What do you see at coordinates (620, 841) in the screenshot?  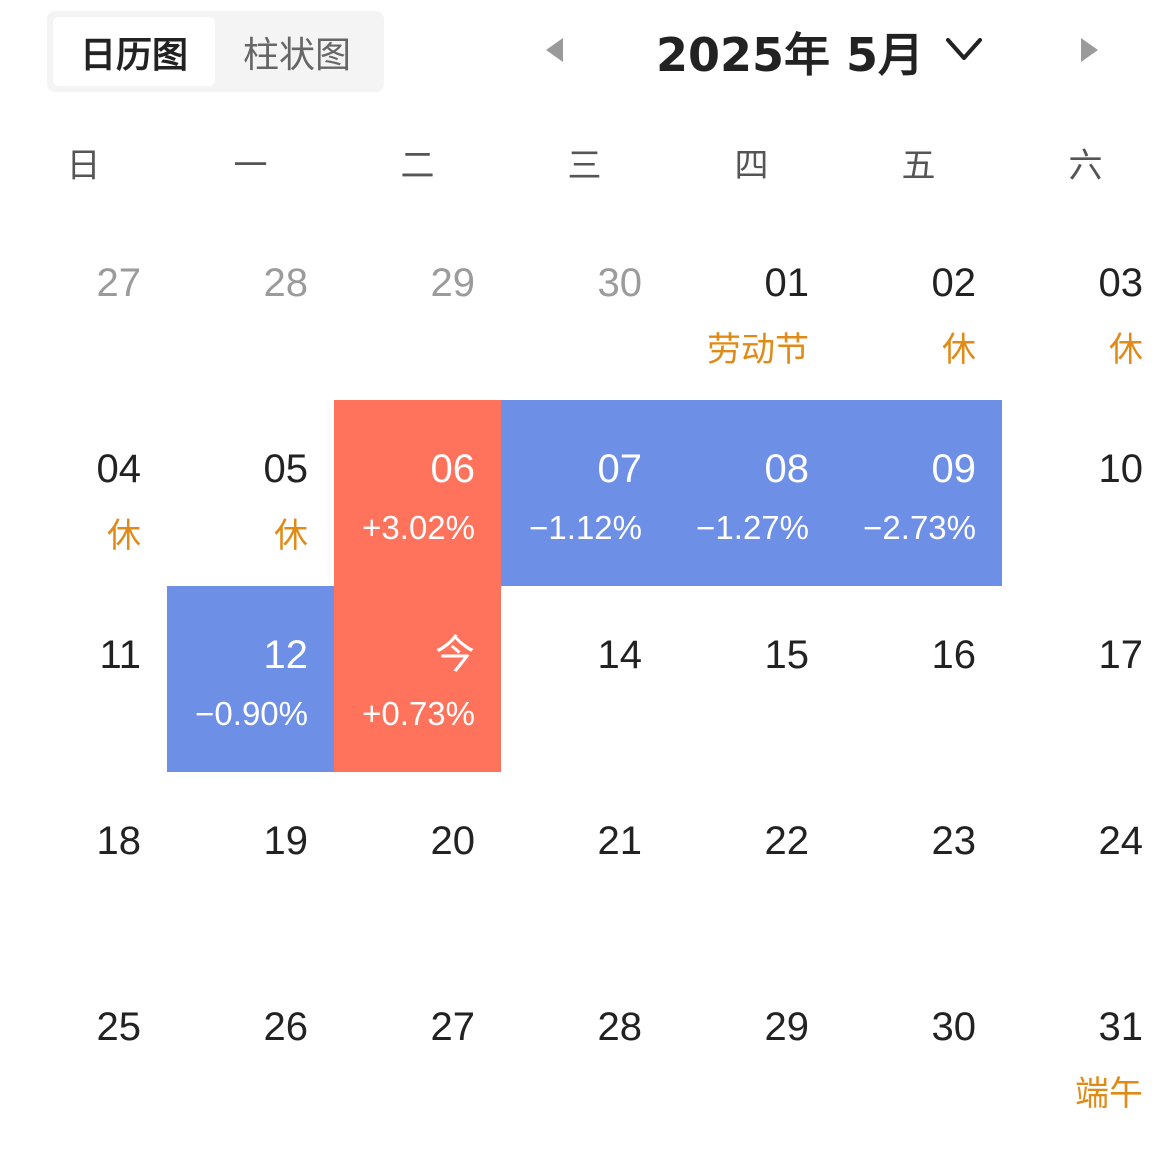 I see `day-number: 21` at bounding box center [620, 841].